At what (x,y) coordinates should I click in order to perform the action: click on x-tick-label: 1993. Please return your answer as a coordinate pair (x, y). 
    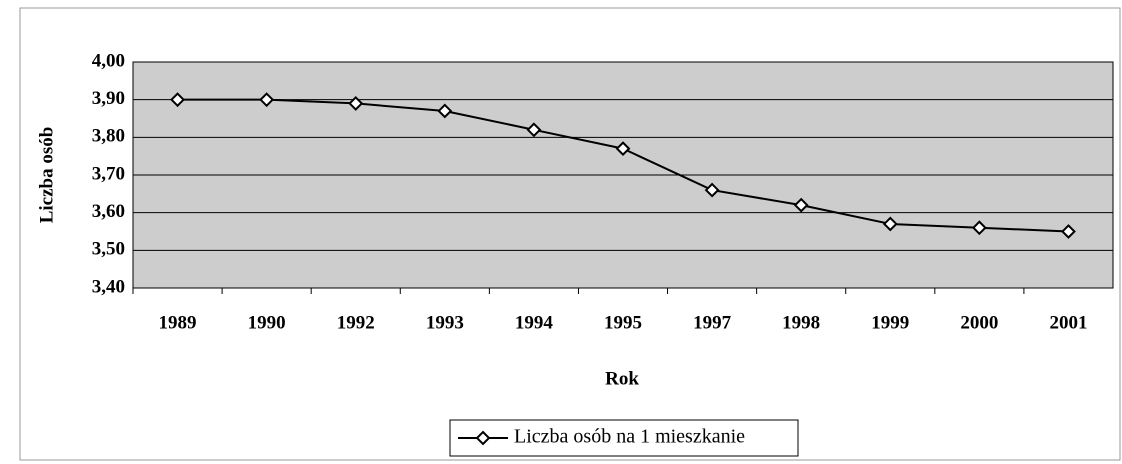
    Looking at the image, I should click on (445, 322).